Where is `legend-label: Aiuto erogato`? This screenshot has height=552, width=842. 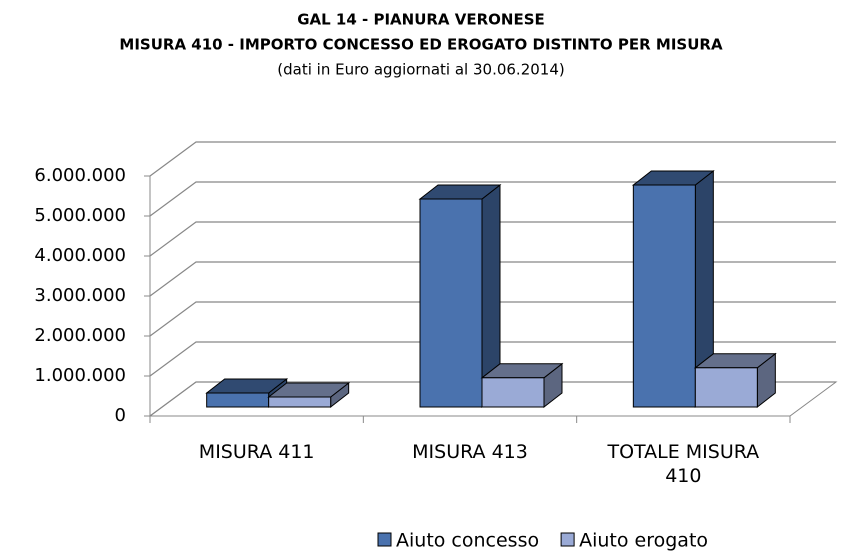 legend-label: Aiuto erogato is located at coordinates (643, 541).